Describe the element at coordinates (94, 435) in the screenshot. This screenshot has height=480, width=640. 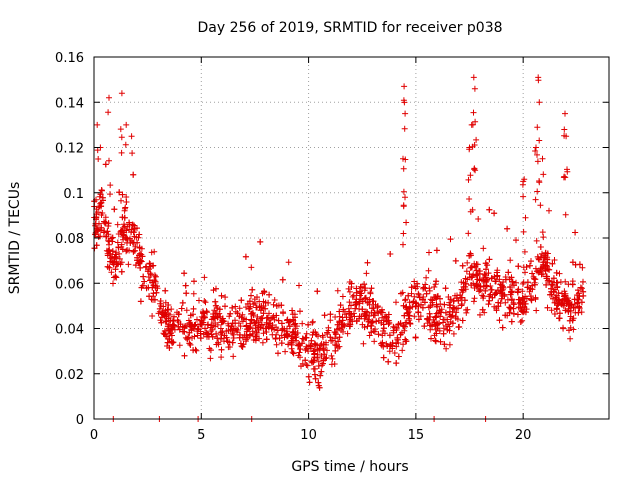
I see `x-tick-label: 0` at that location.